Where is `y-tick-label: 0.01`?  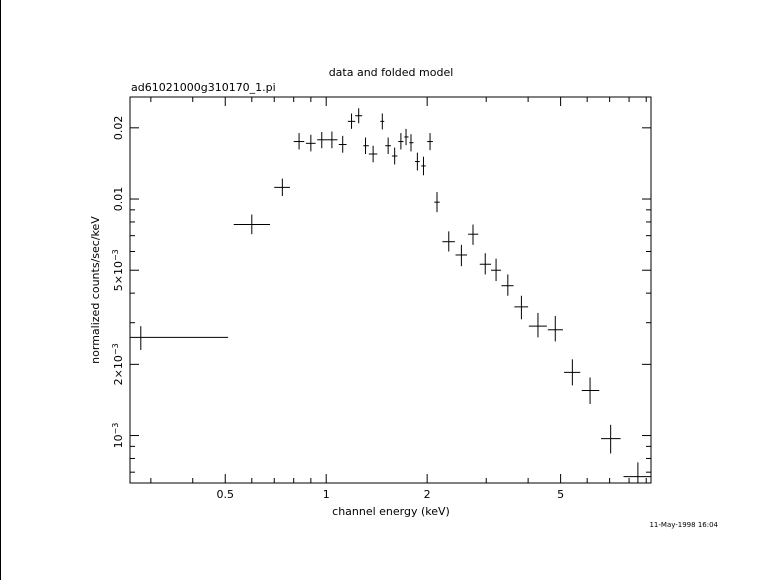 y-tick-label: 0.01 is located at coordinates (118, 199).